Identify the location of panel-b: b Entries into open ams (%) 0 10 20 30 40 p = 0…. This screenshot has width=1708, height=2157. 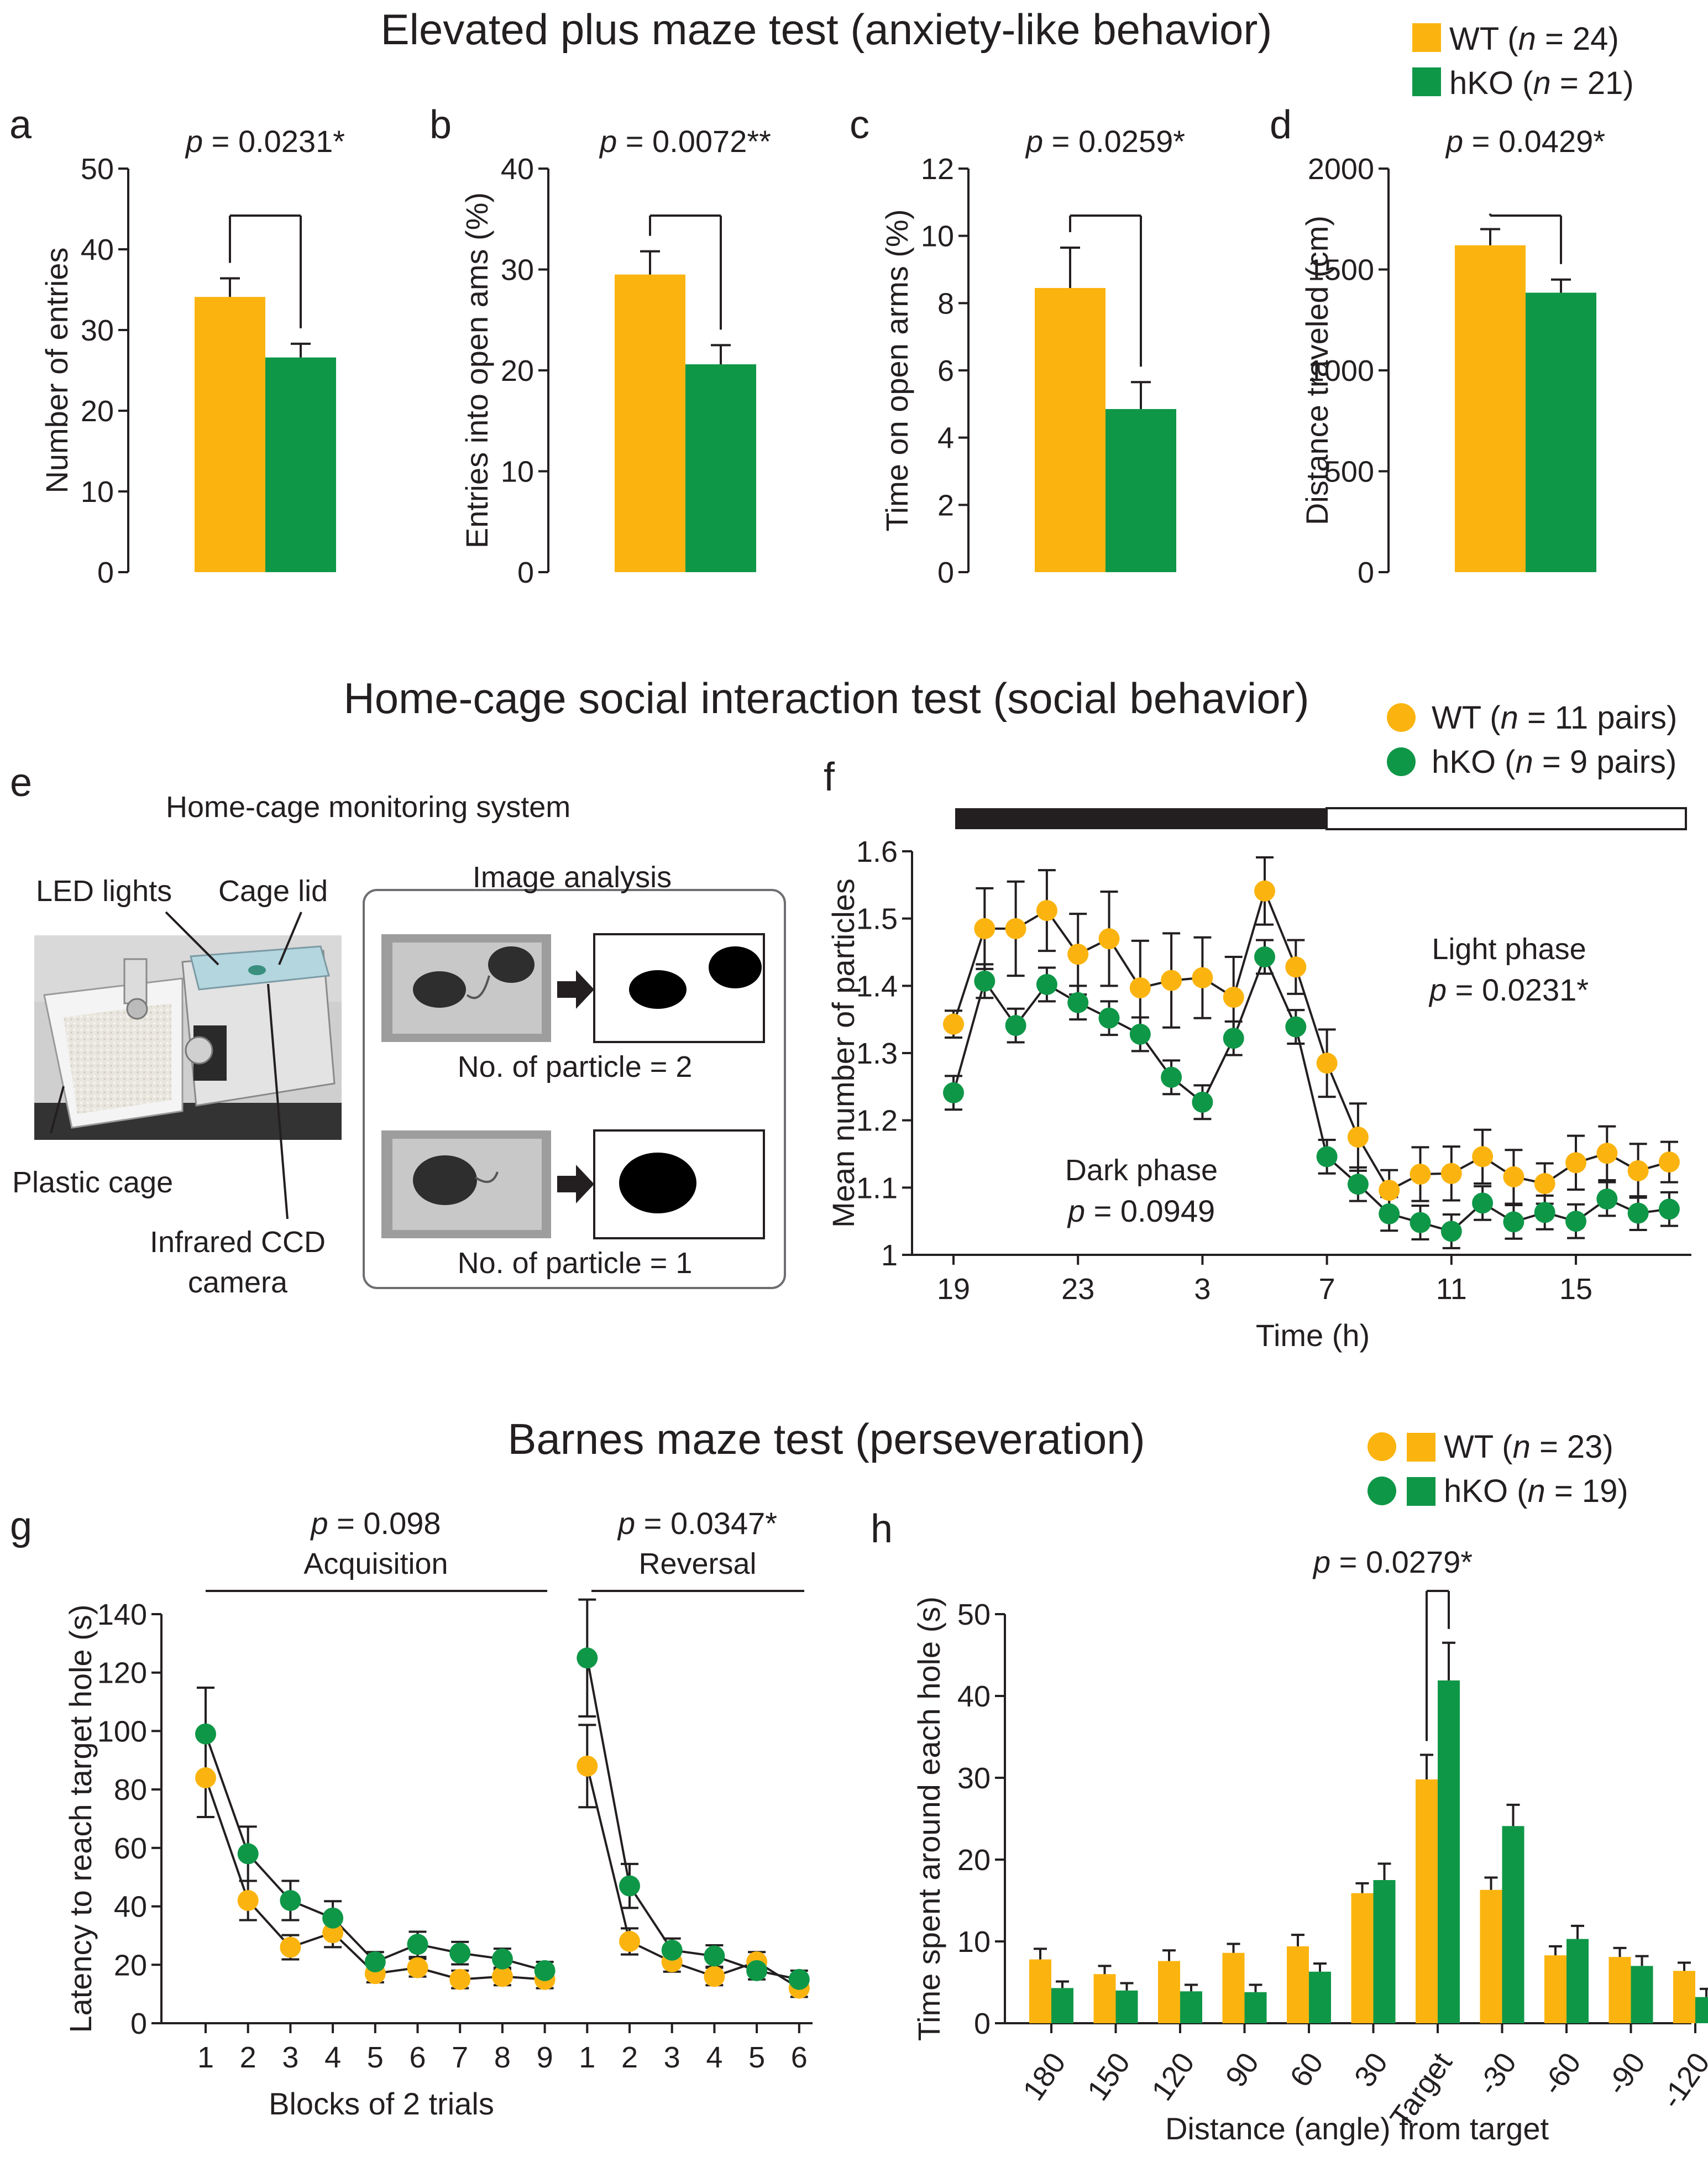
(600, 346).